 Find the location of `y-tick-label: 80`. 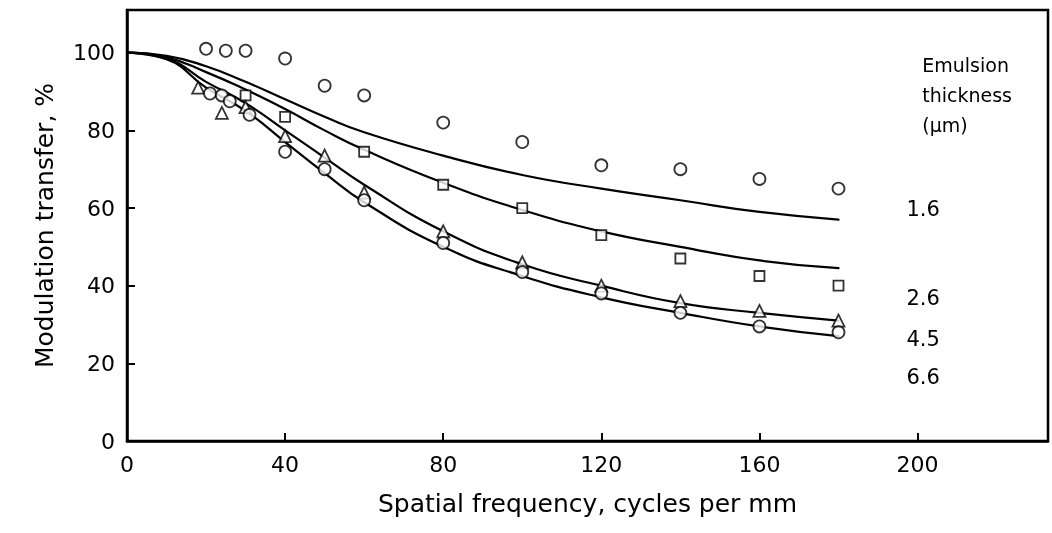

y-tick-label: 80 is located at coordinates (101, 130).